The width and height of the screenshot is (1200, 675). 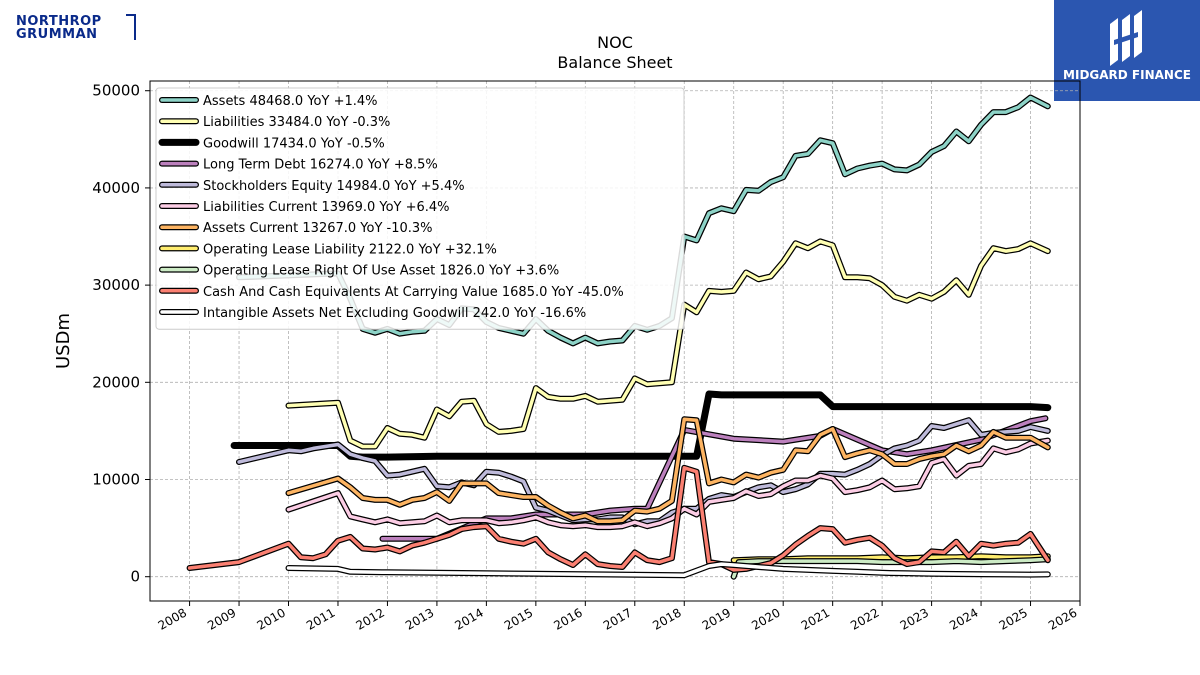 What do you see at coordinates (914, 618) in the screenshot?
I see `x-tick-label: 2023` at bounding box center [914, 618].